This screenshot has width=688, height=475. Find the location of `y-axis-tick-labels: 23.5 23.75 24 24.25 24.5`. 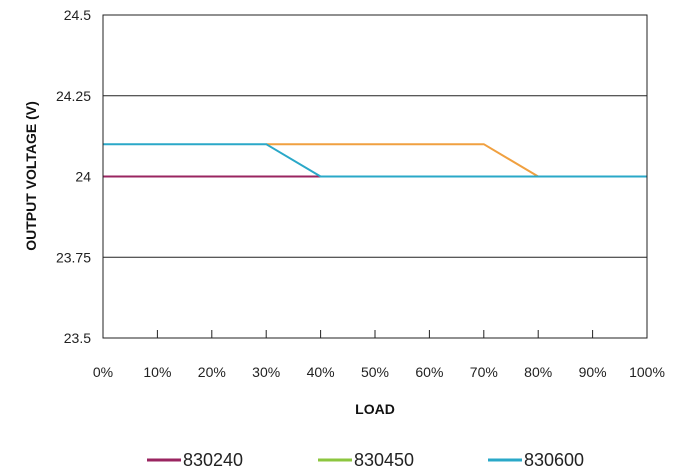

y-axis-tick-labels: 23.5 23.75 24 24.25 24.5 is located at coordinates (73, 176).